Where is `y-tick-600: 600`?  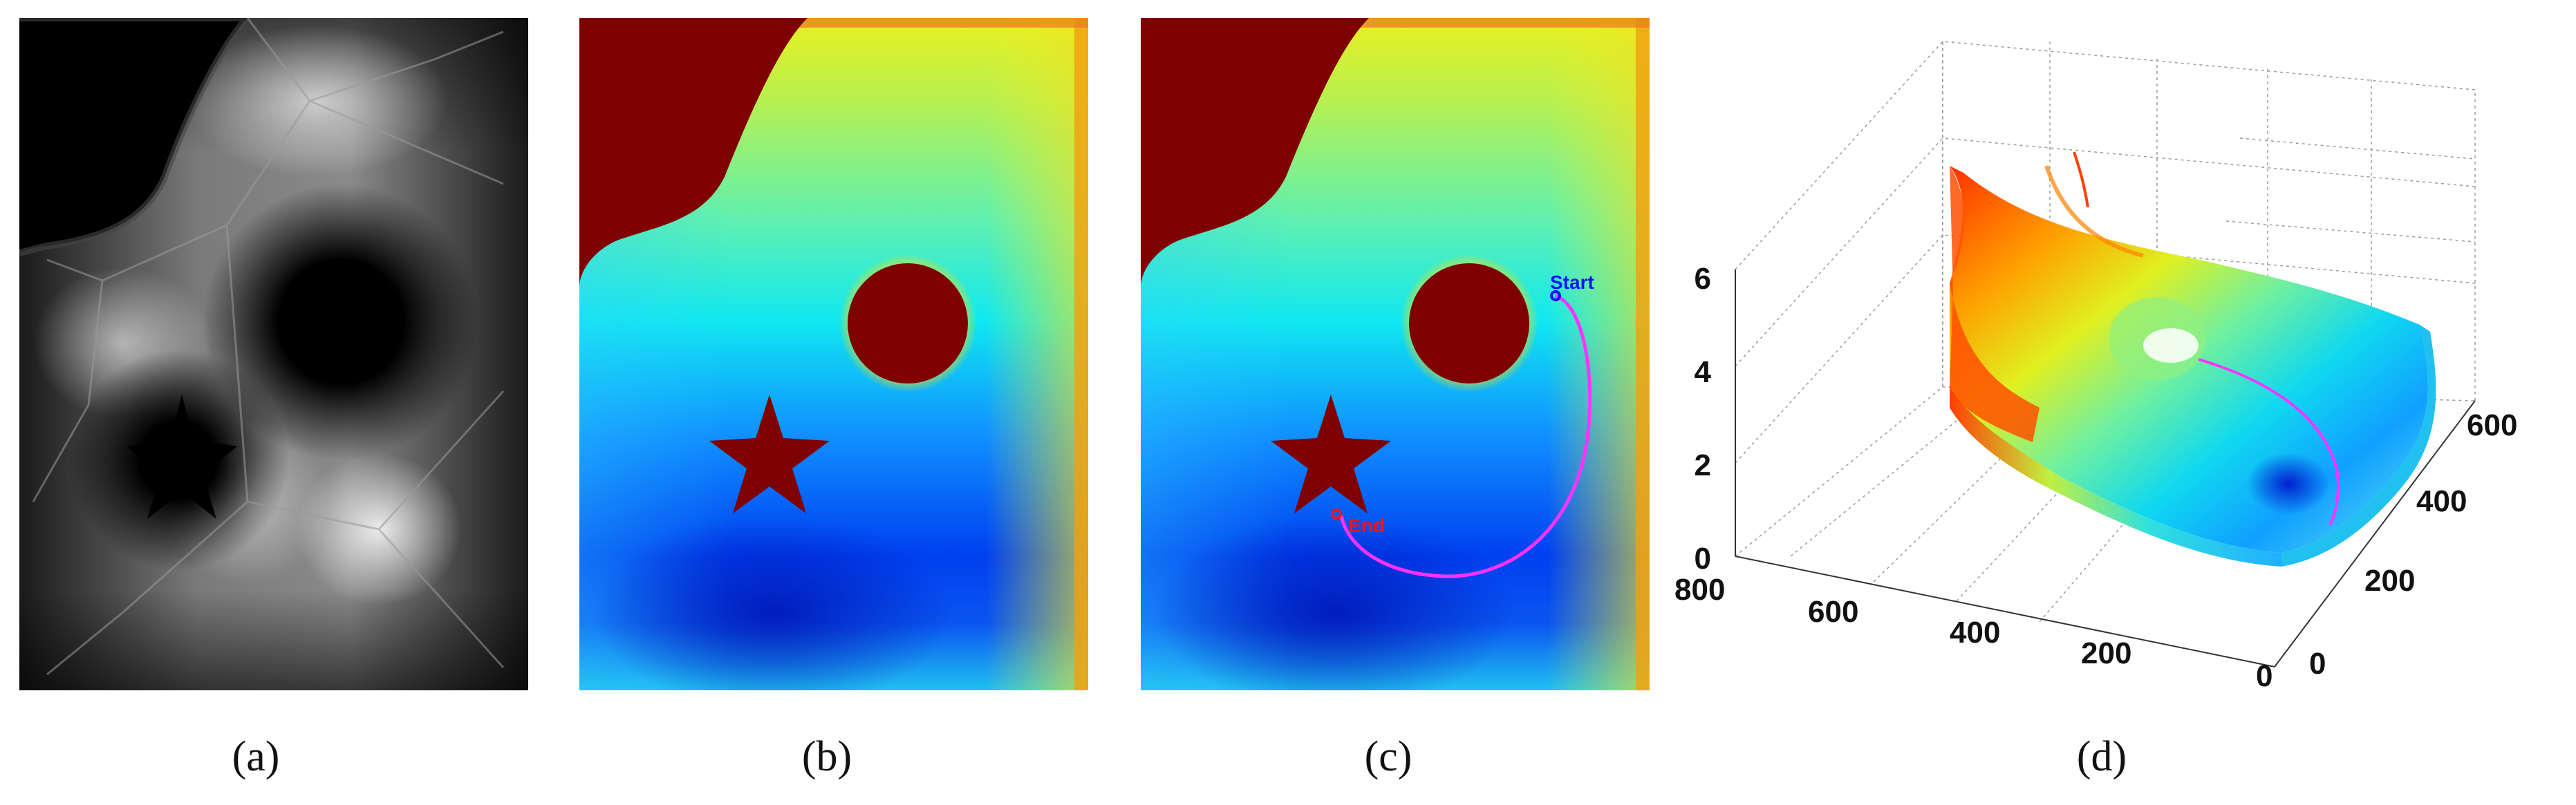 y-tick-600: 600 is located at coordinates (2492, 425).